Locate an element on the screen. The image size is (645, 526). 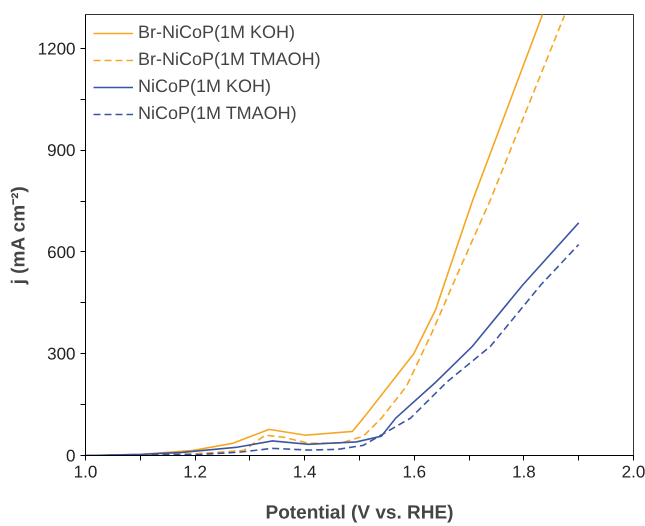
y-tick-label: 600 is located at coordinates (61, 252).